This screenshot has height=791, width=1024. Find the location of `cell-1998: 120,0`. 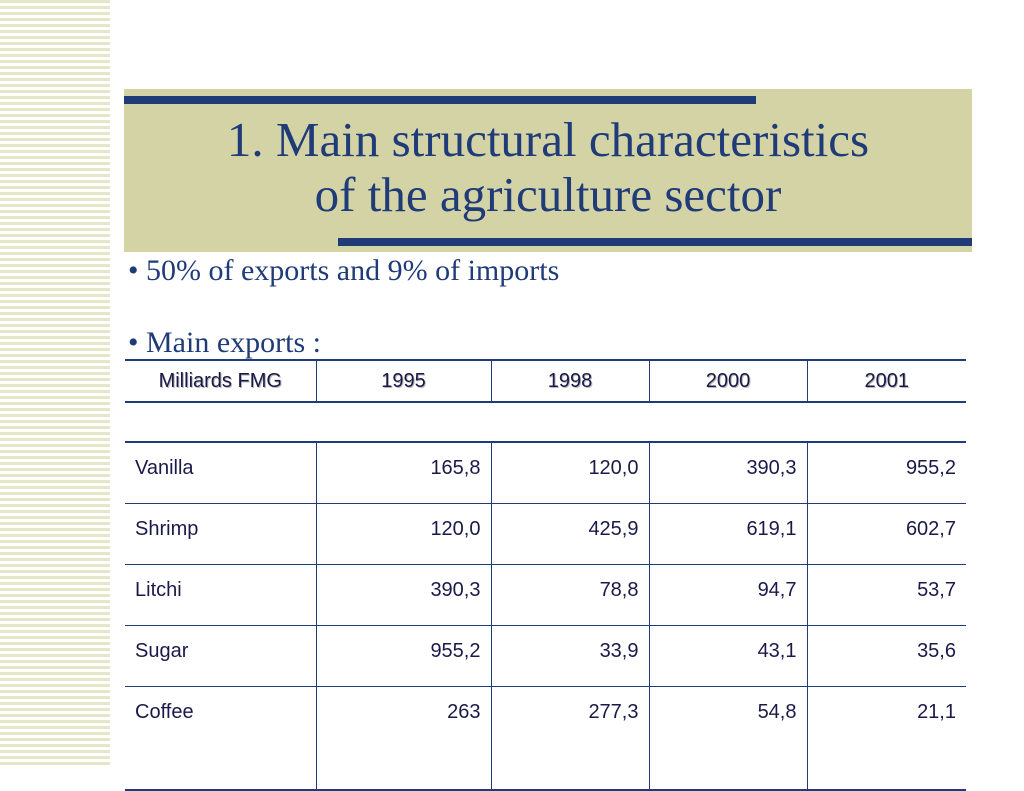

cell-1998: 120,0 is located at coordinates (570, 472).